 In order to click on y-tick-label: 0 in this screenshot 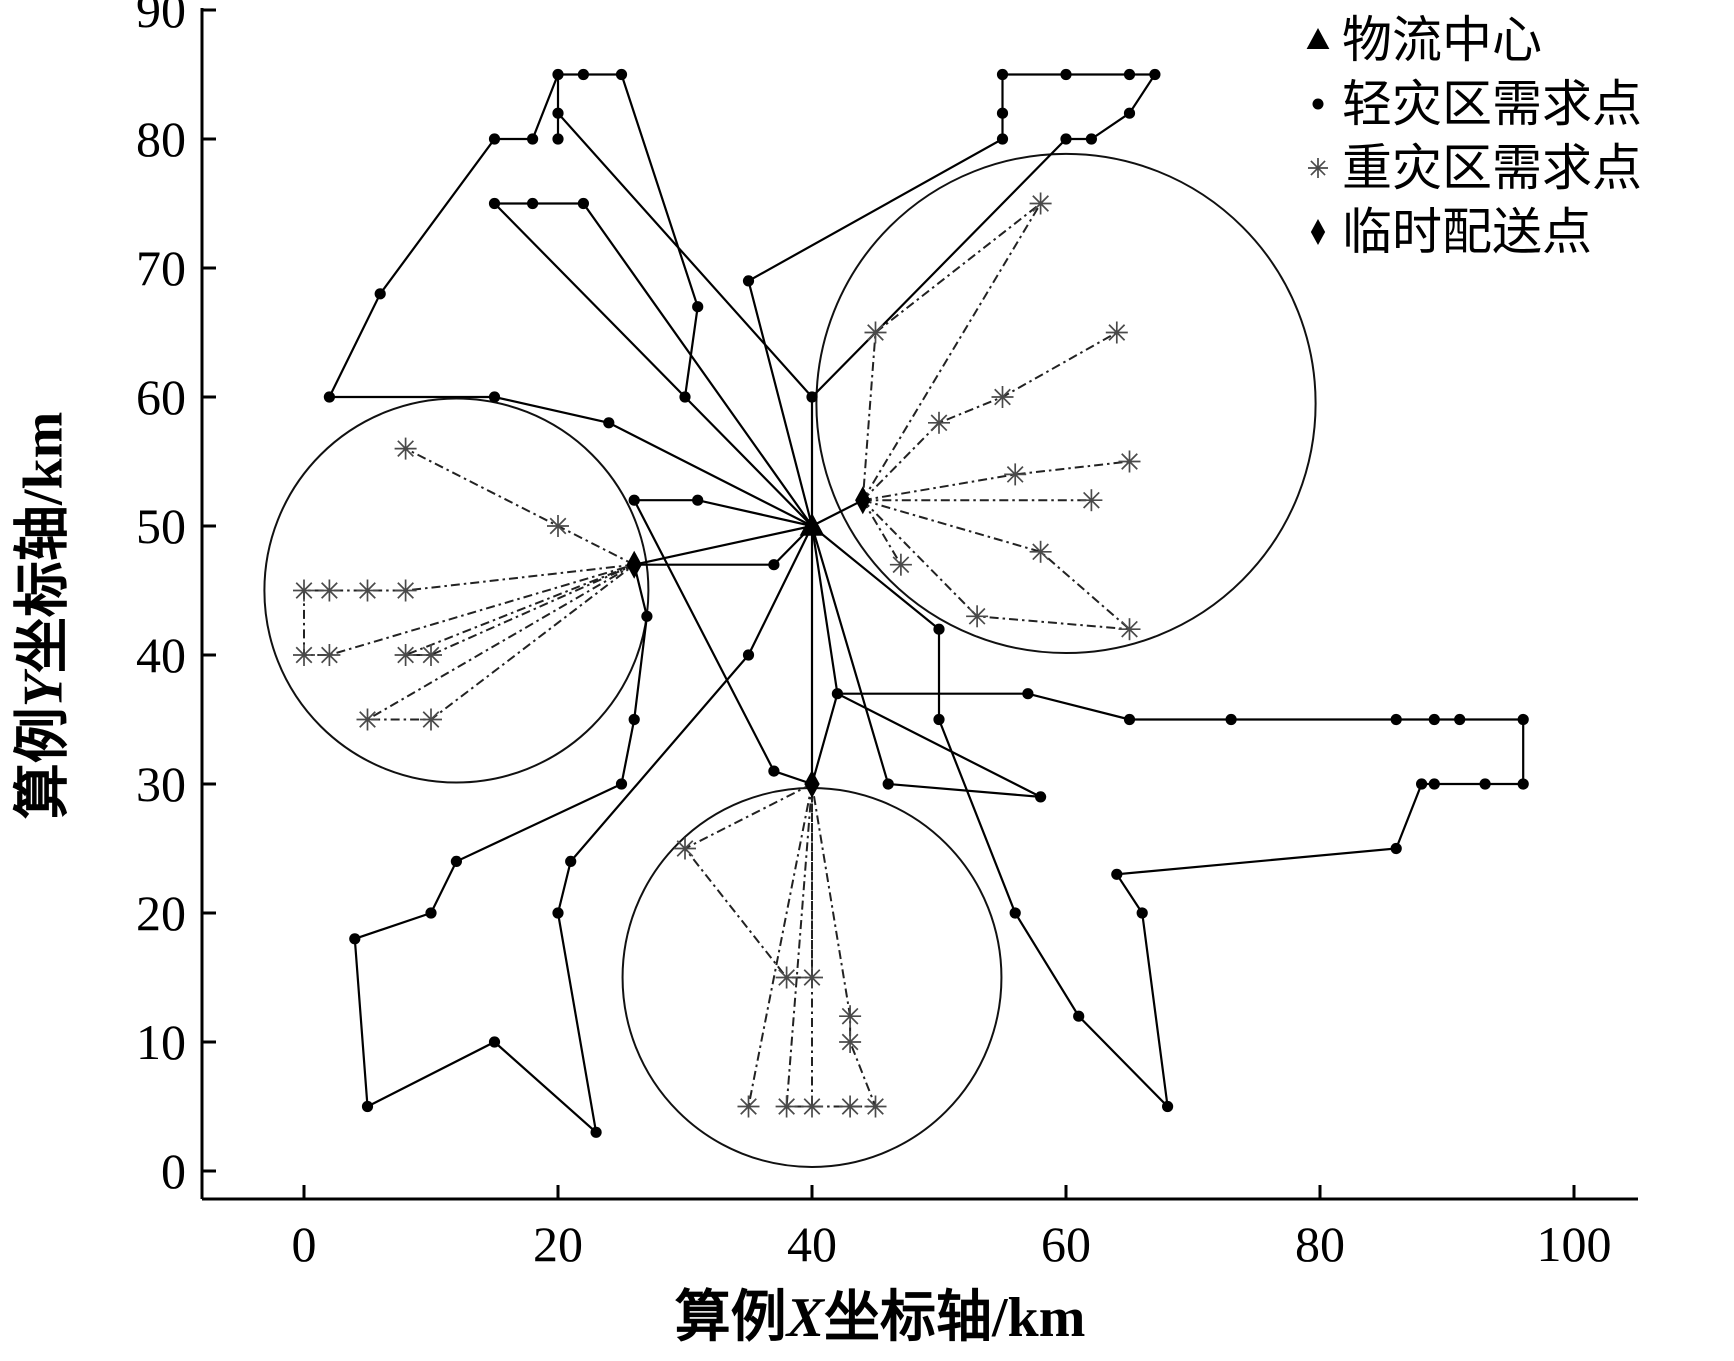, I will do `click(173, 1171)`.